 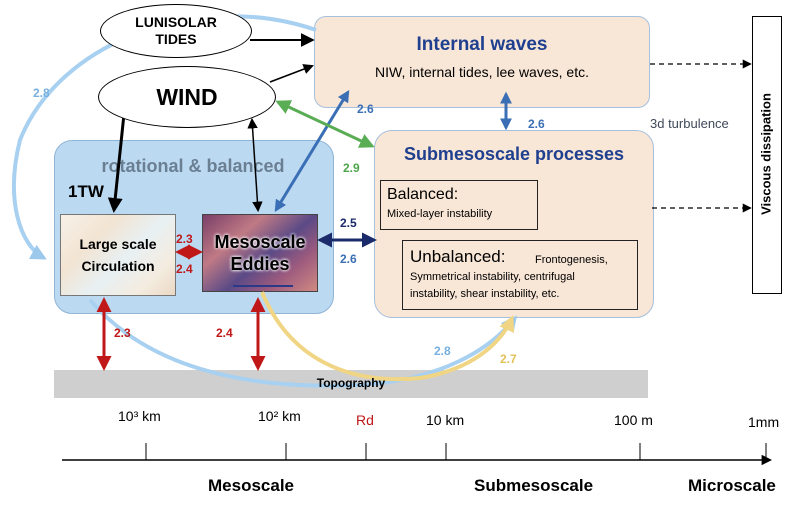 What do you see at coordinates (187, 97) in the screenshot?
I see `wind-node: WIND` at bounding box center [187, 97].